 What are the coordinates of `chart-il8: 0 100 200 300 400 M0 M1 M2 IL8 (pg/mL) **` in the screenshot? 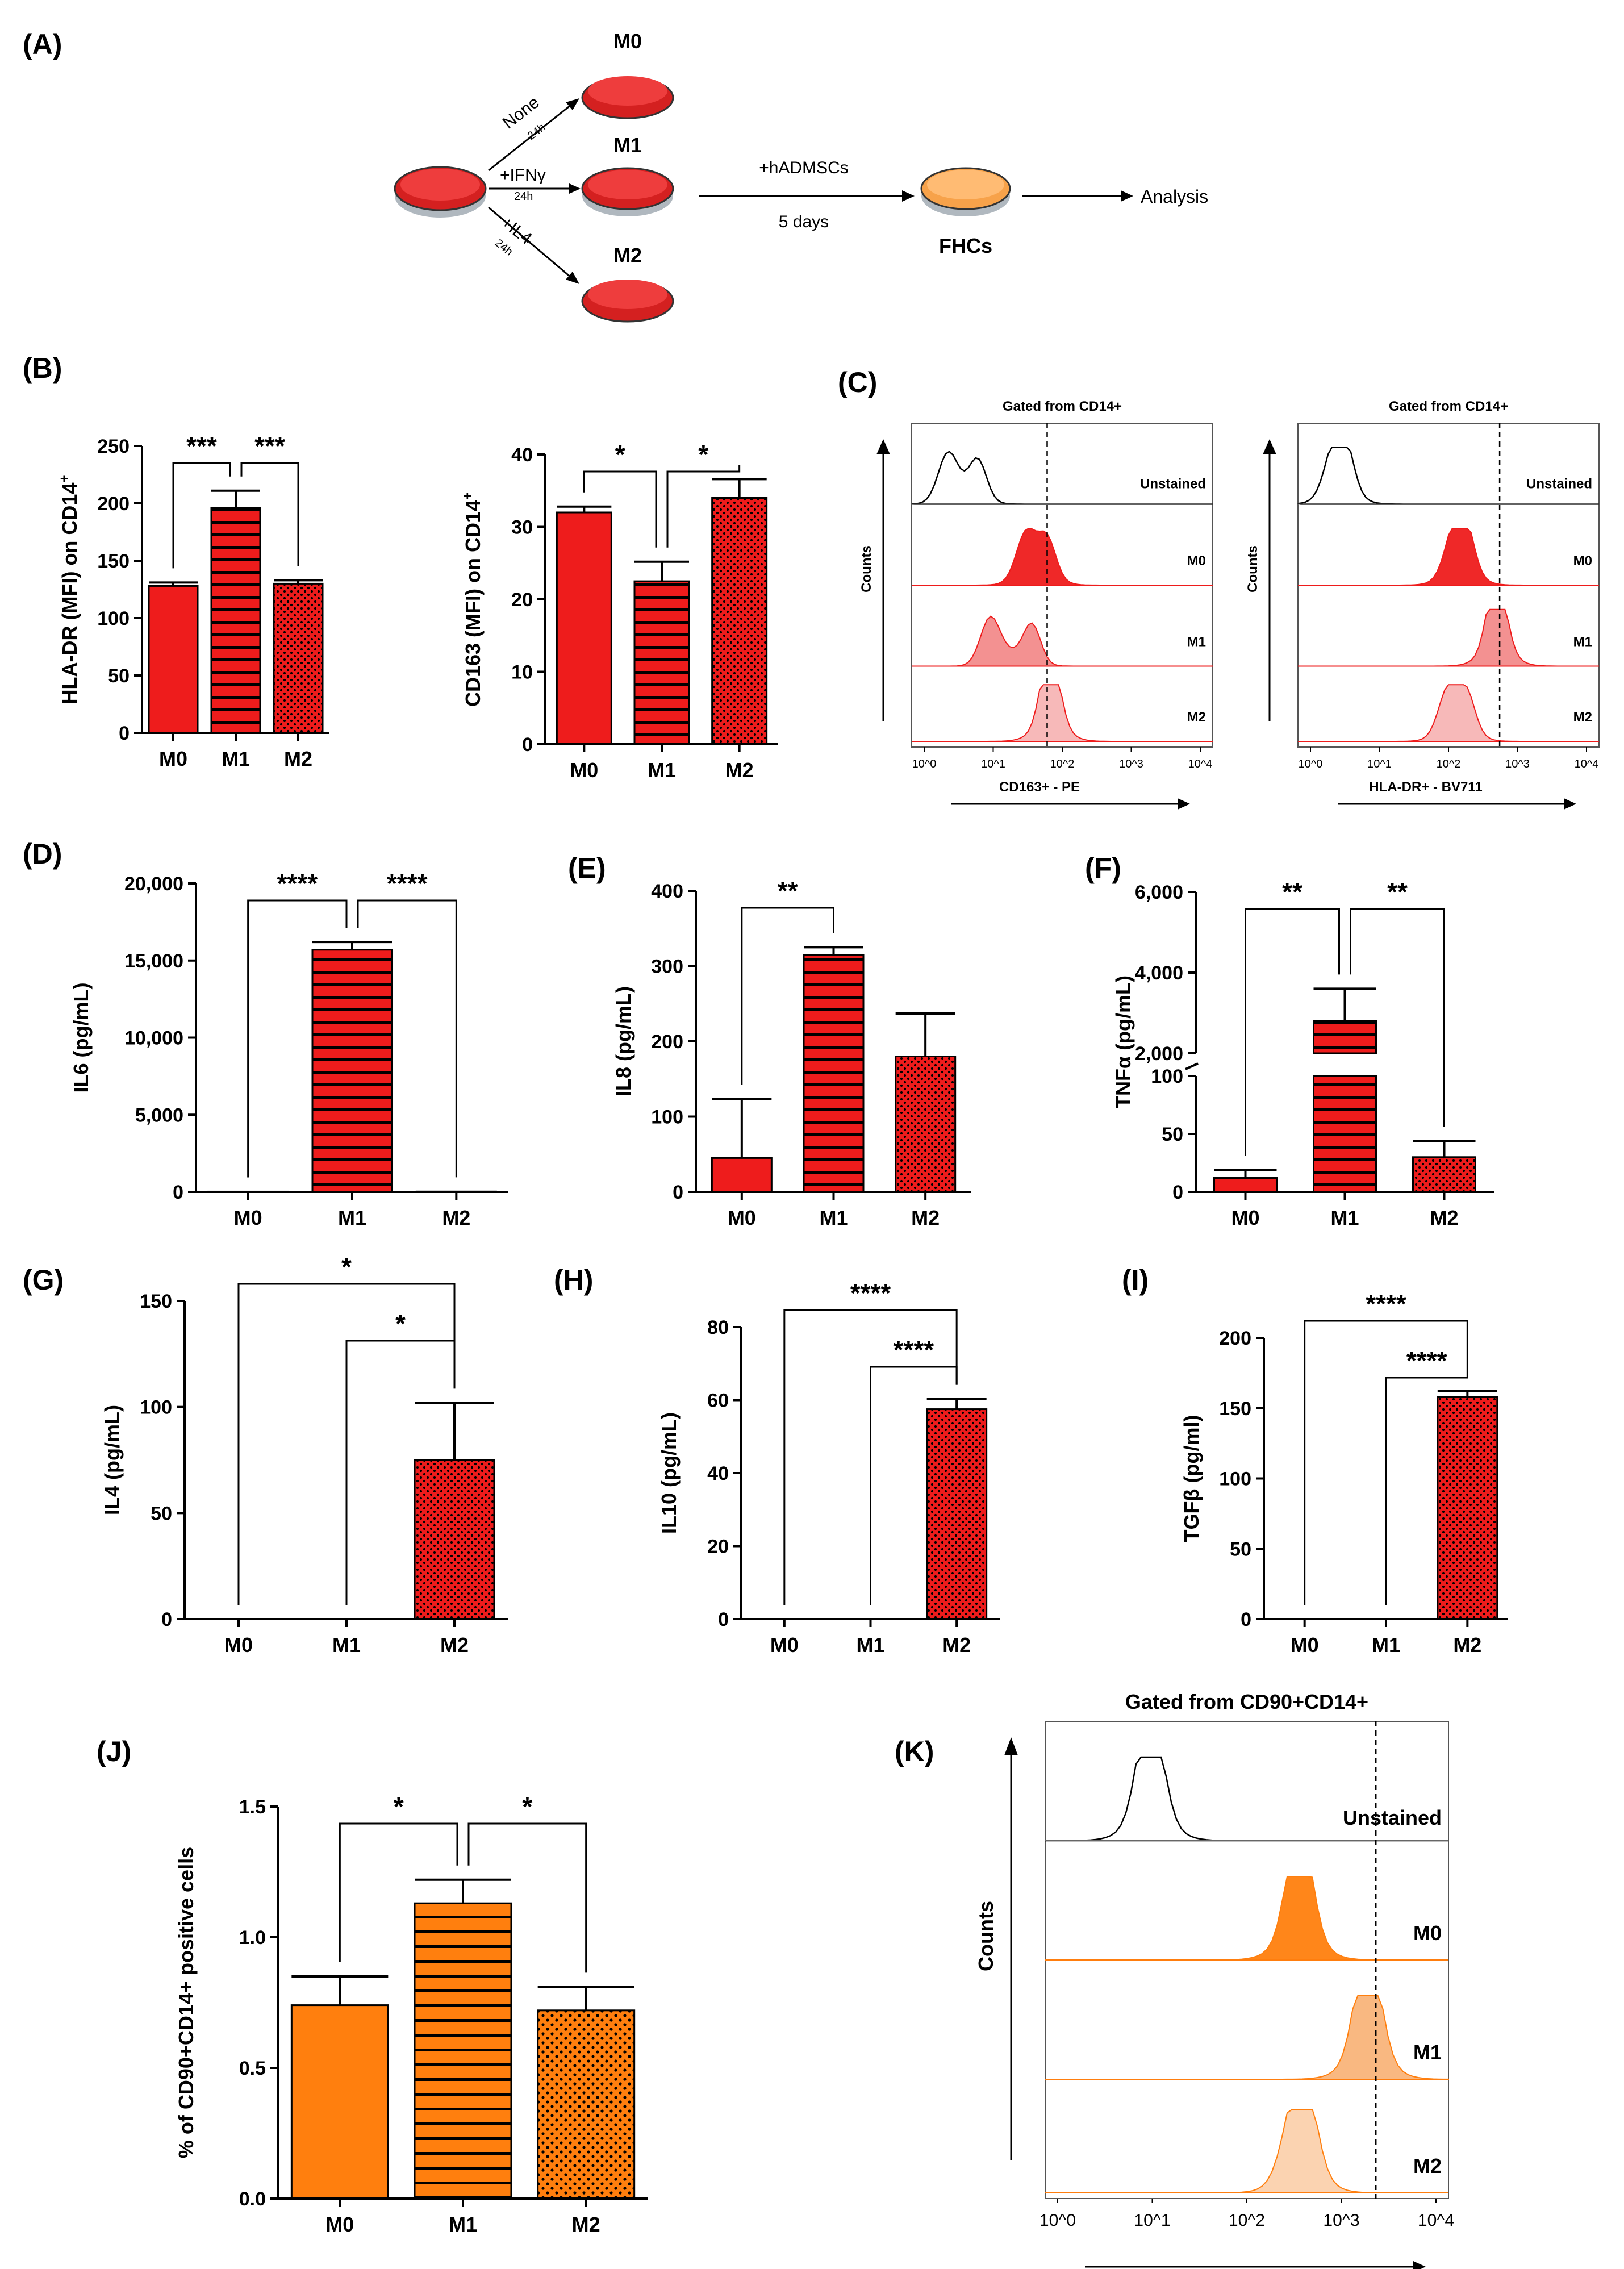 It's located at (791, 1052).